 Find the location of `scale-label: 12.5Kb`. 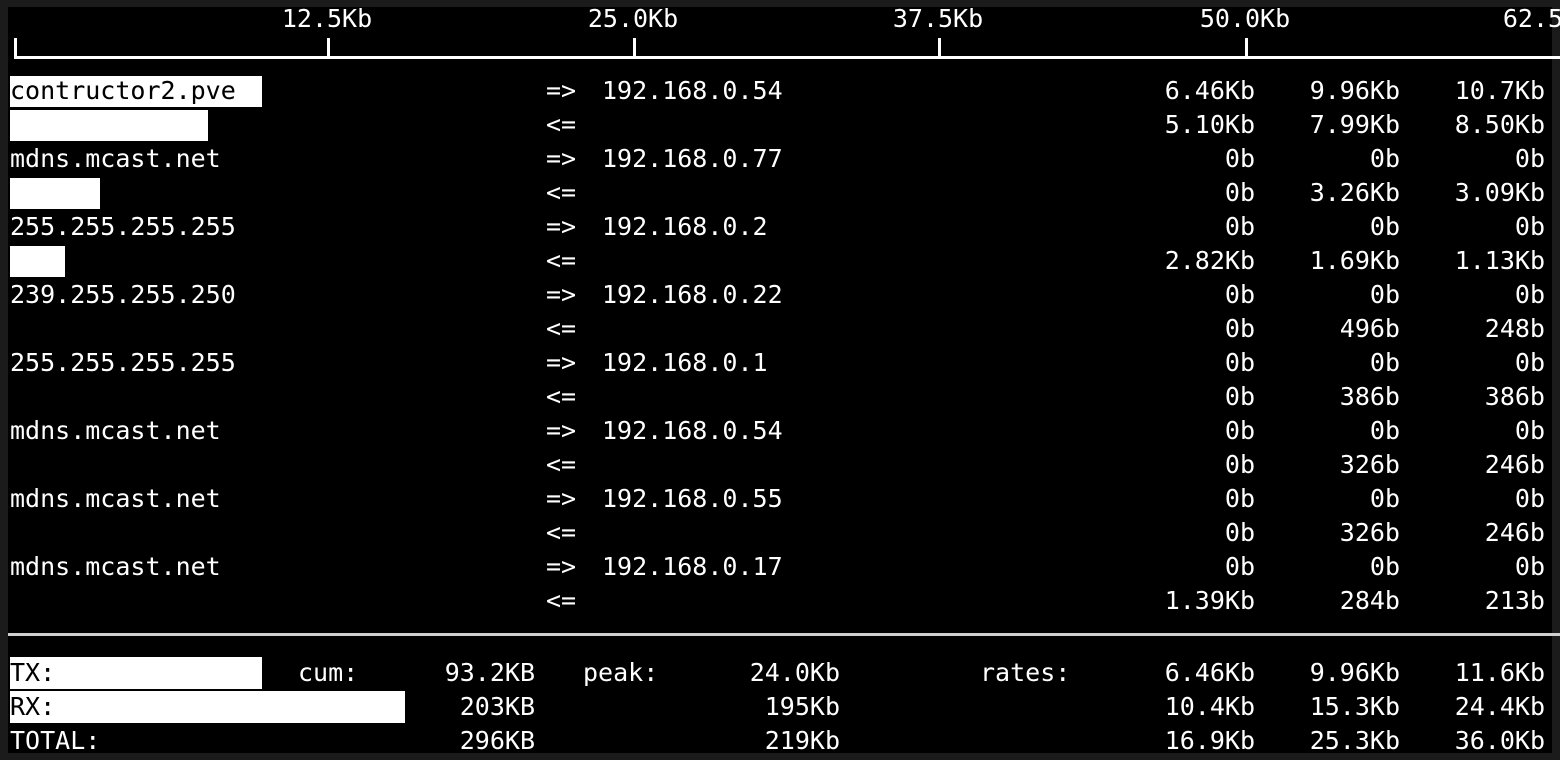

scale-label: 12.5Kb is located at coordinates (327, 18).